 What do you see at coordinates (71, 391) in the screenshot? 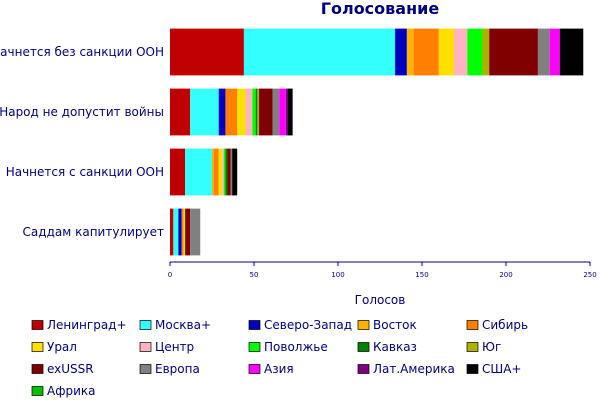
I see `legend-item: Африка` at bounding box center [71, 391].